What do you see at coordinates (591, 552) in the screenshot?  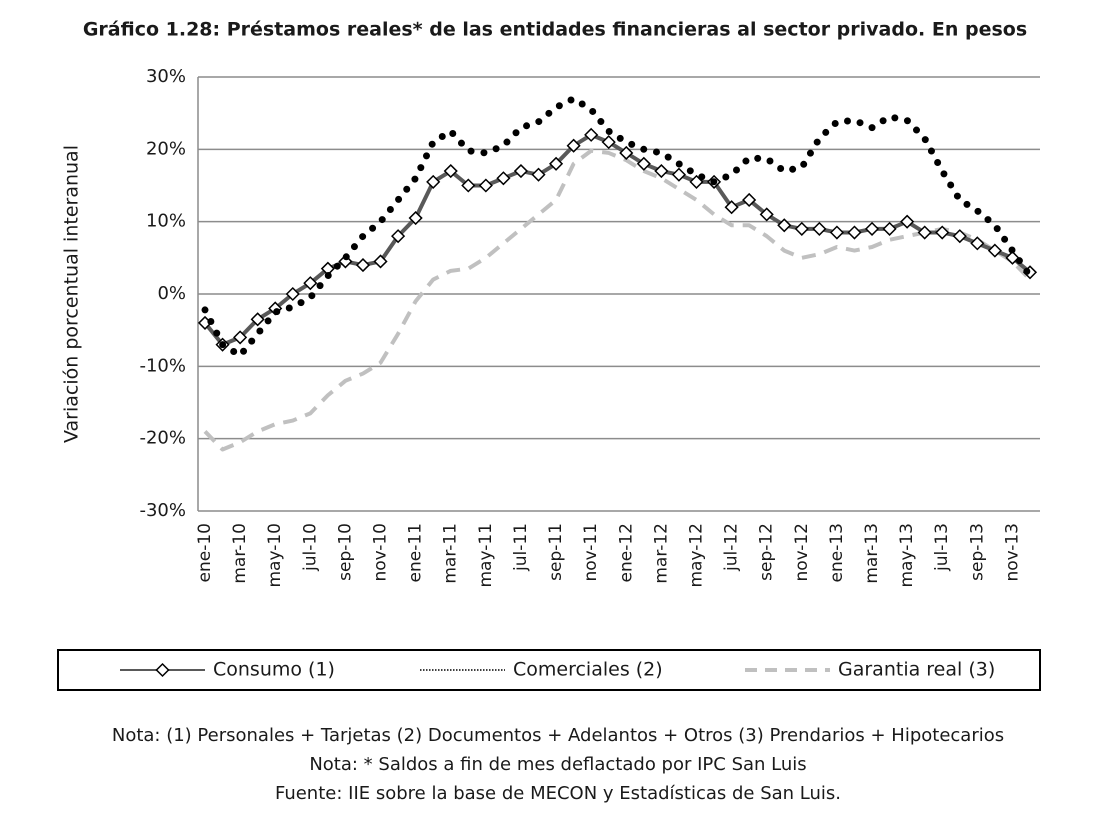 I see `x-tick-label: nov-11` at bounding box center [591, 552].